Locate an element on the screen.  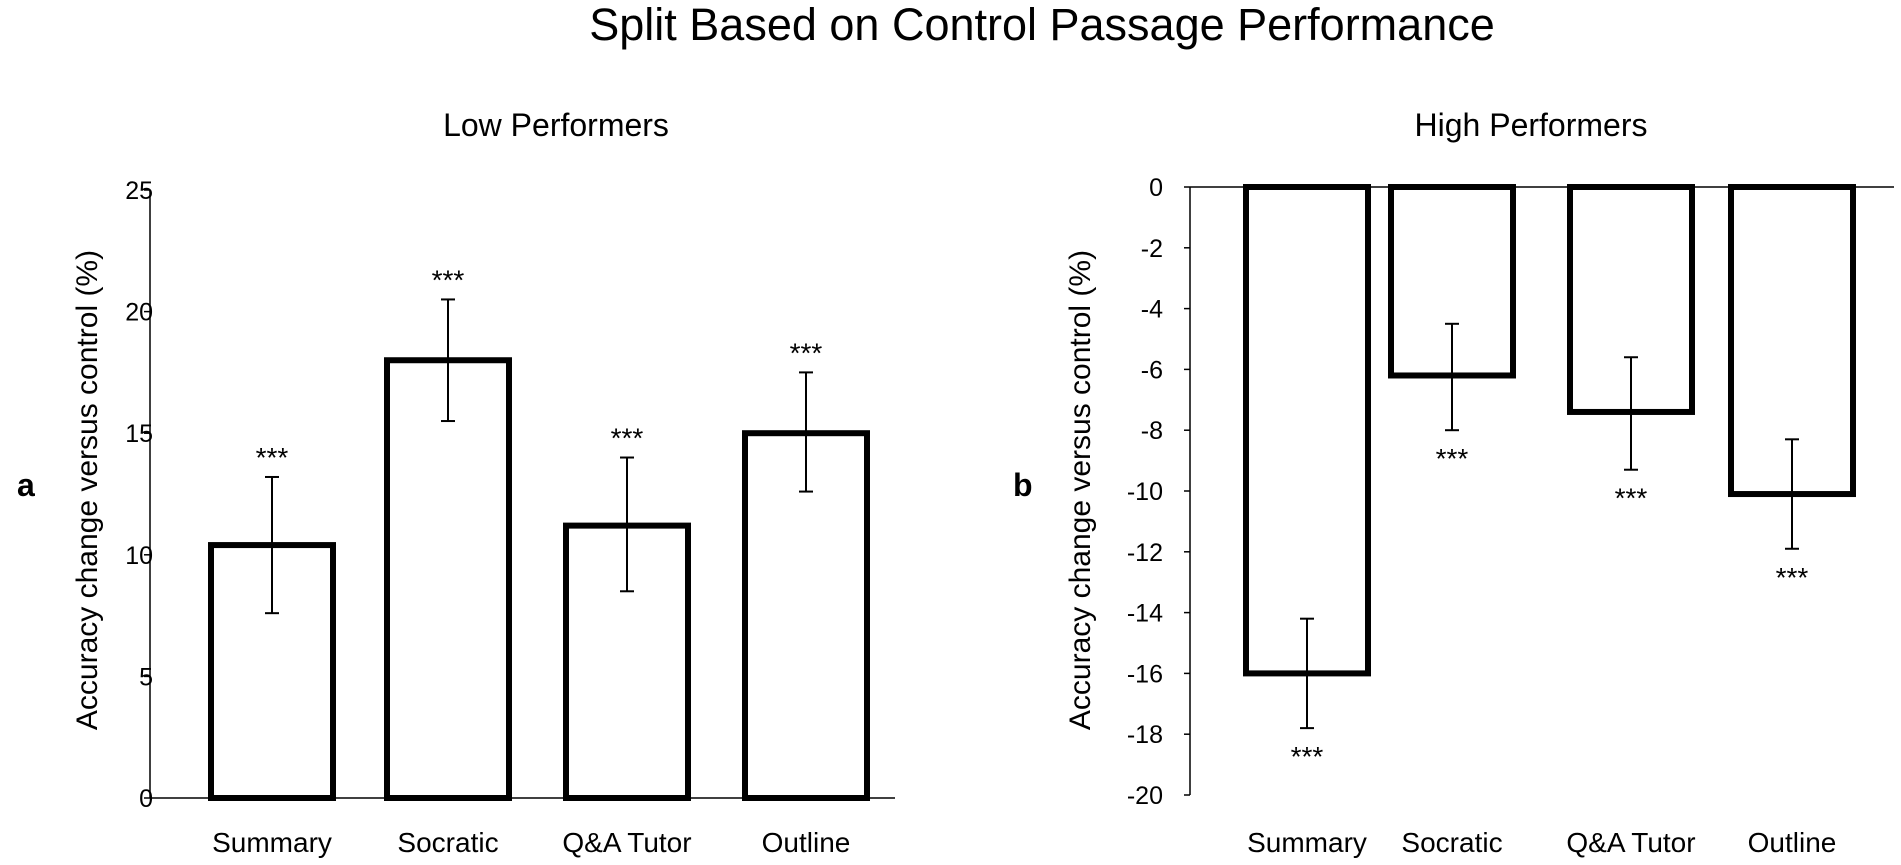
y-tick-label: -10 is located at coordinates (1145, 492).